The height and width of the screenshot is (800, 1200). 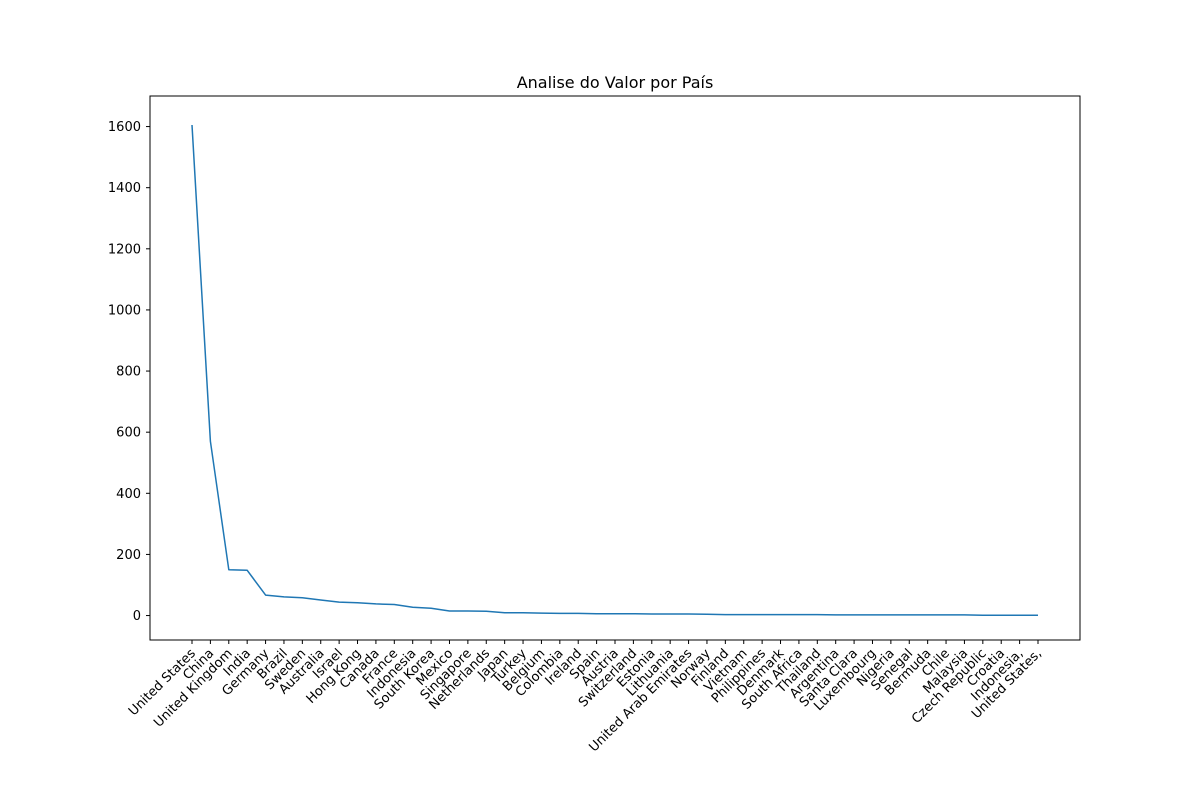 I want to click on y-tick-label: 1000, so click(x=124, y=310).